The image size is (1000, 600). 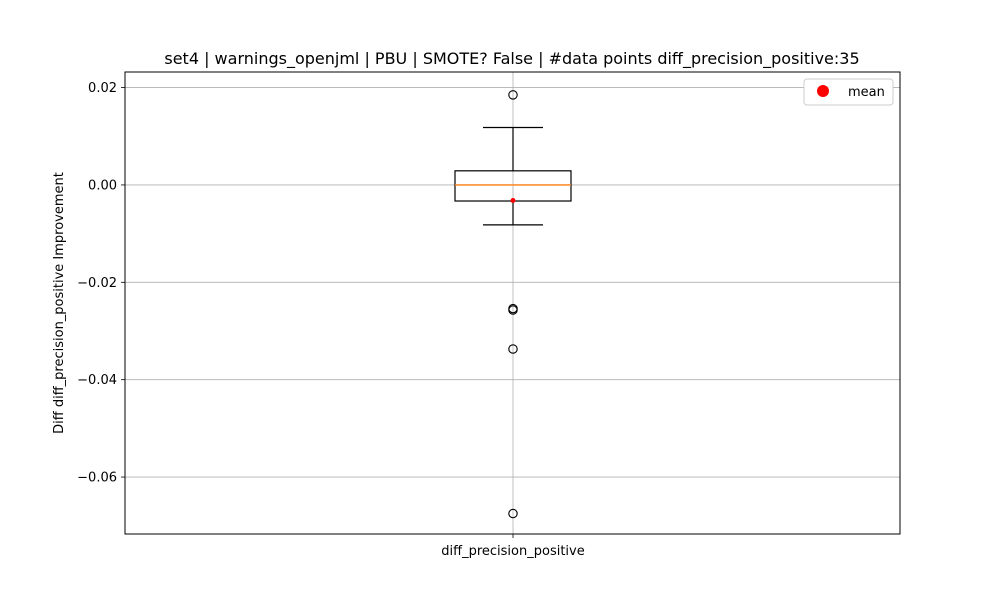 What do you see at coordinates (59, 303) in the screenshot?
I see `y-axis-label: Diff diff_precision_positive Improvement` at bounding box center [59, 303].